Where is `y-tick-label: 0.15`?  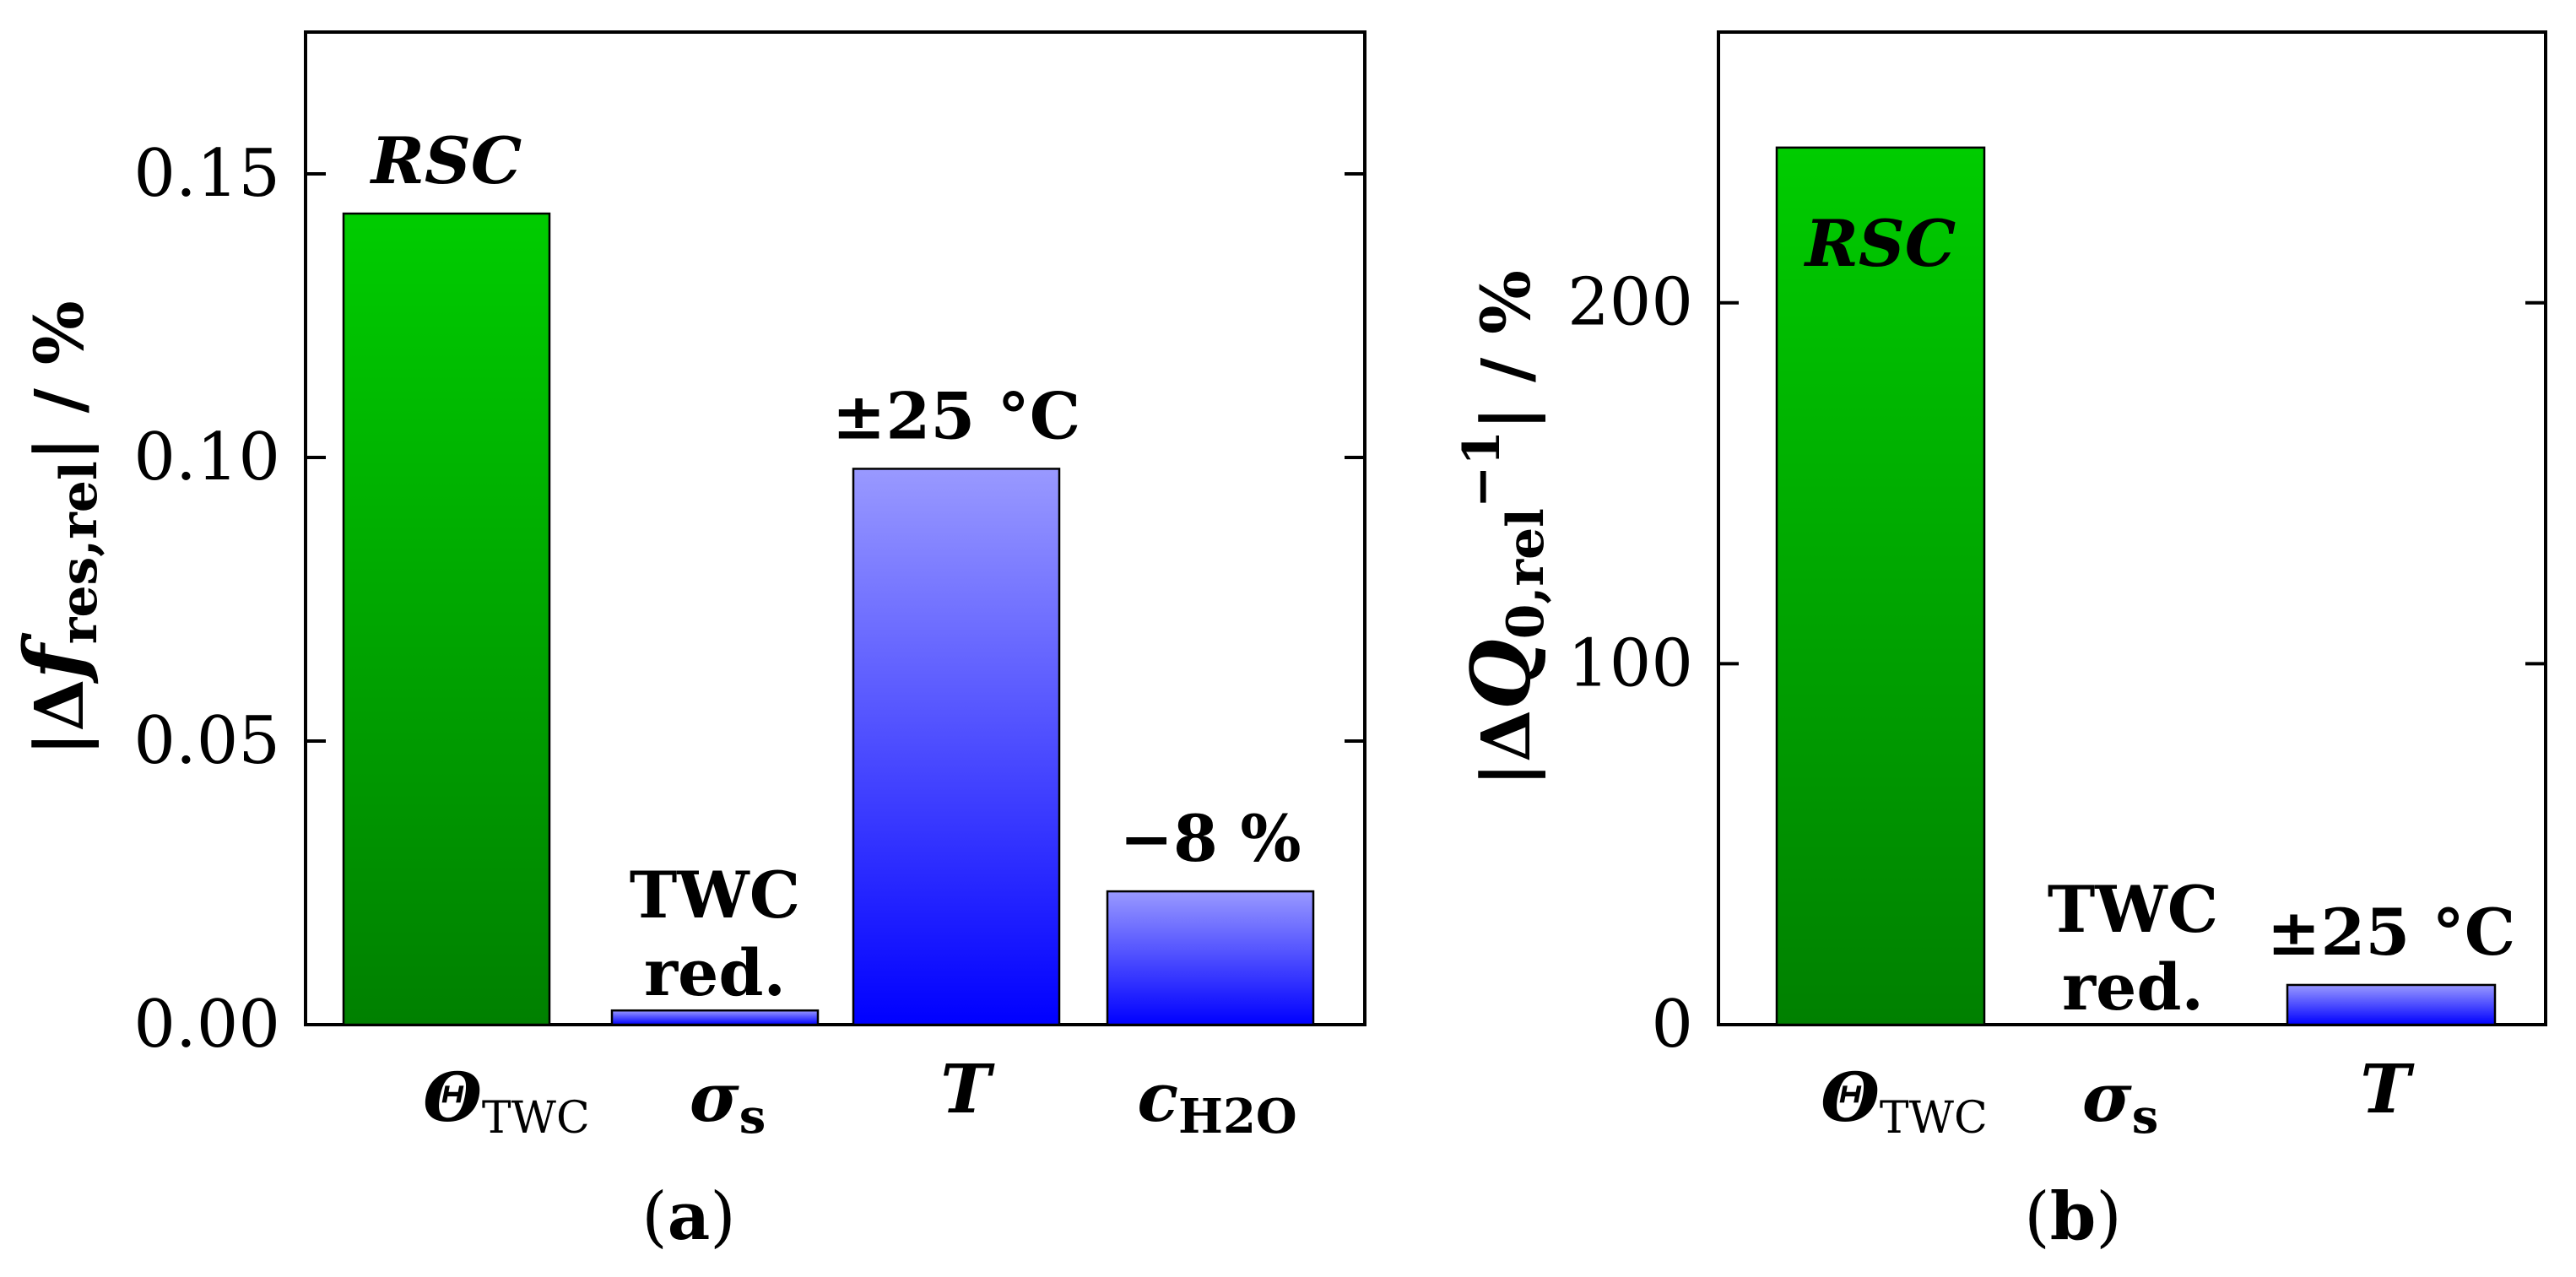
y-tick-label: 0.15 is located at coordinates (206, 174).